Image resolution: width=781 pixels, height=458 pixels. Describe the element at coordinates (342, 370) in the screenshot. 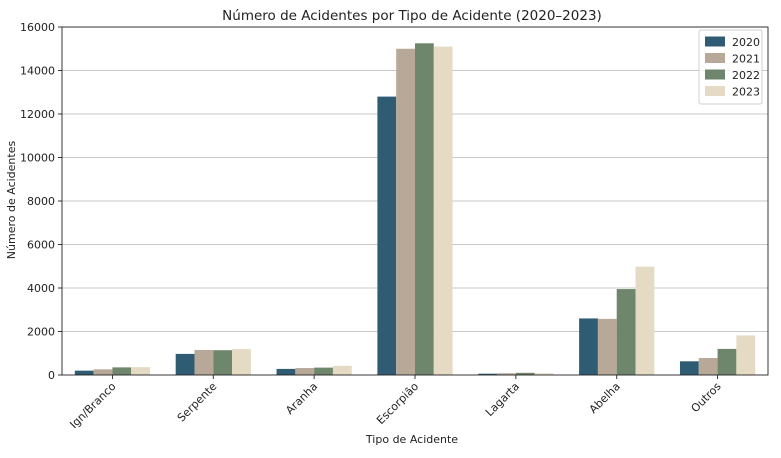

I see `bar-2023-aranha` at that location.